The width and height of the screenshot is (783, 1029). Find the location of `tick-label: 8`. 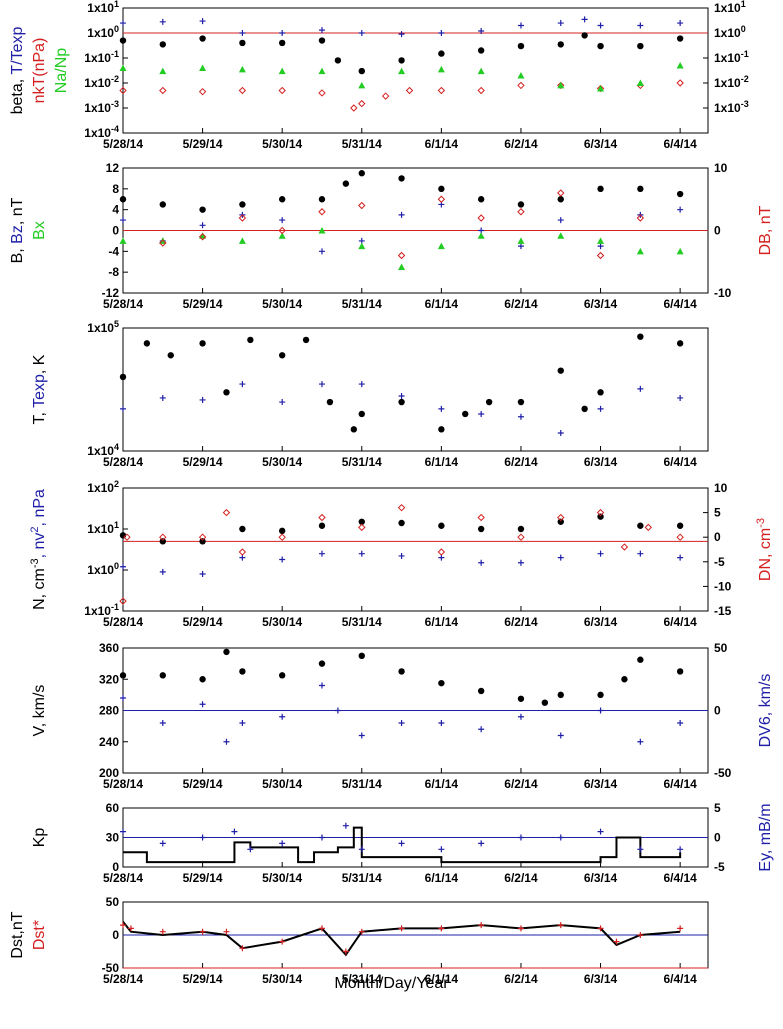

tick-label: 8 is located at coordinates (115, 189).